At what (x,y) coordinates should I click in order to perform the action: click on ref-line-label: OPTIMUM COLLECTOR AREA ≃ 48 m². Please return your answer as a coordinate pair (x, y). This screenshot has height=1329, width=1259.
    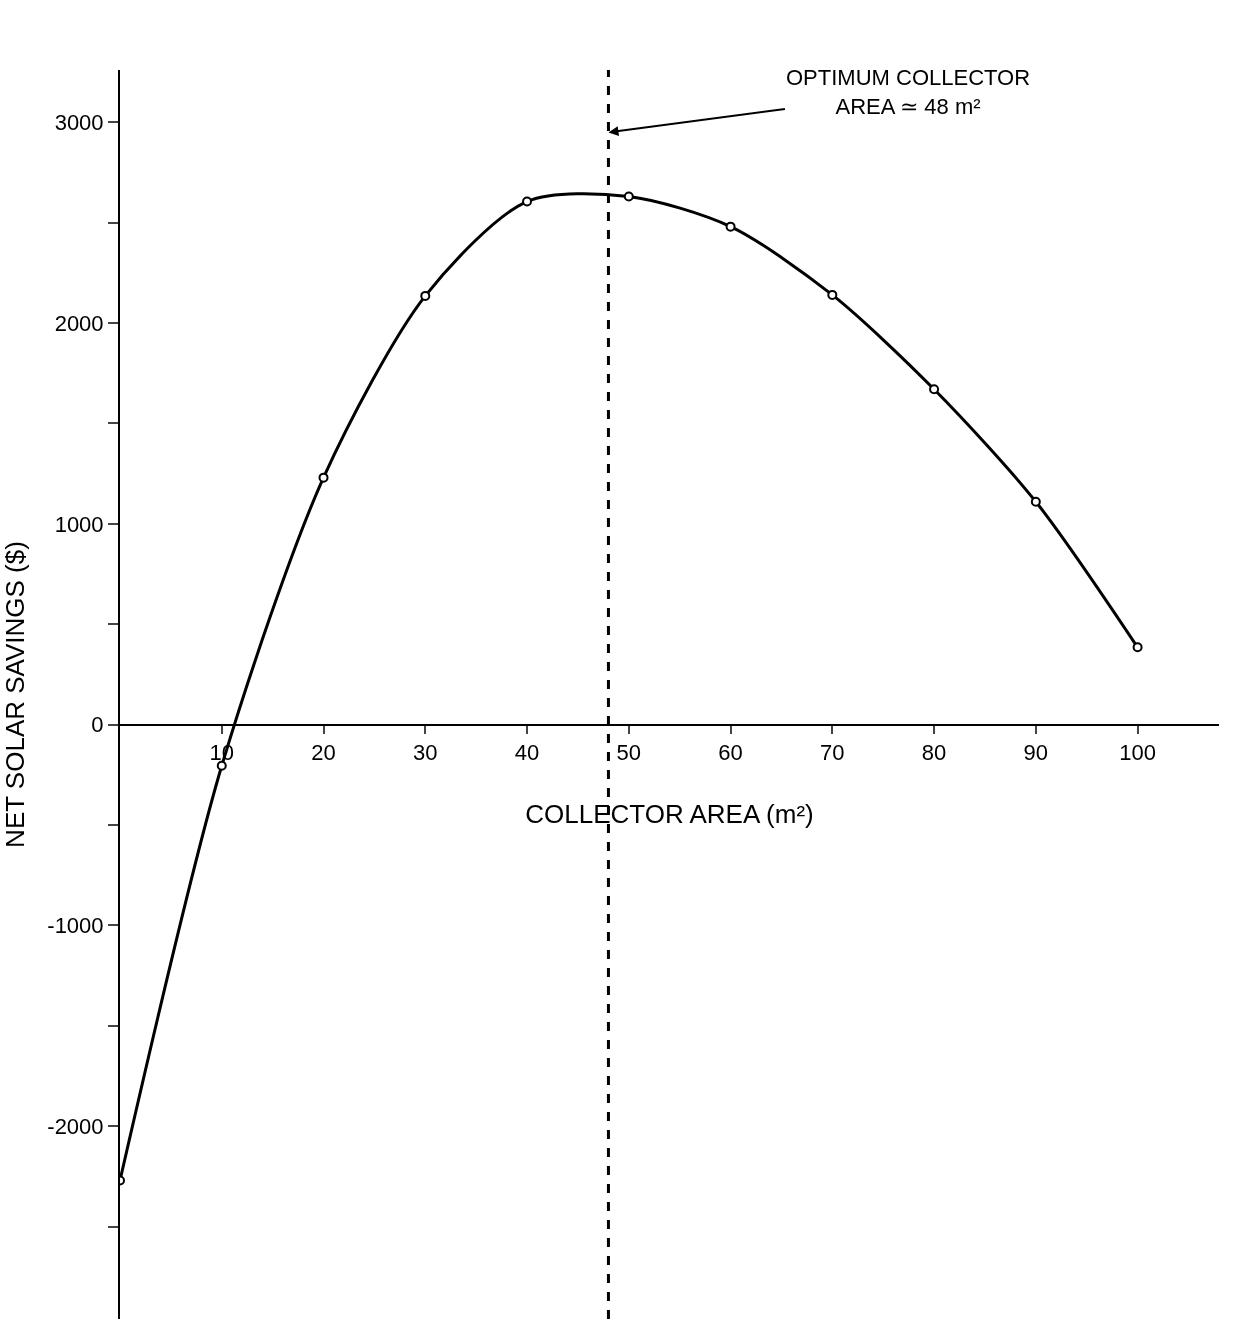
    Looking at the image, I should click on (908, 92).